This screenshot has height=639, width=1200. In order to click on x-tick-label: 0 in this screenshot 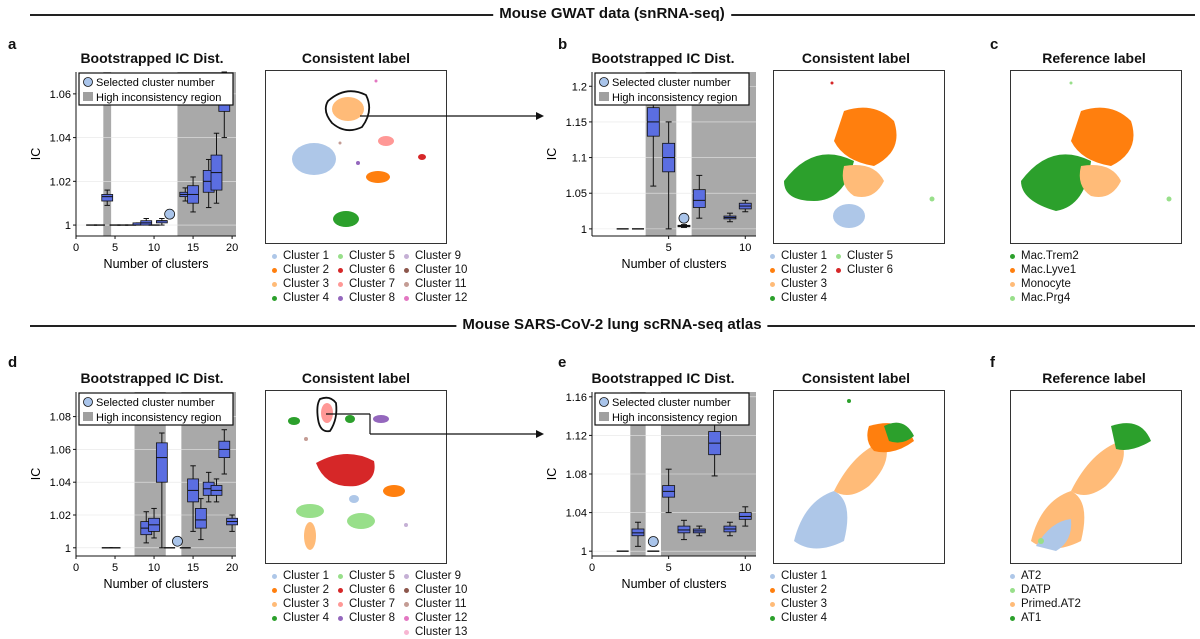, I will do `click(76, 568)`.